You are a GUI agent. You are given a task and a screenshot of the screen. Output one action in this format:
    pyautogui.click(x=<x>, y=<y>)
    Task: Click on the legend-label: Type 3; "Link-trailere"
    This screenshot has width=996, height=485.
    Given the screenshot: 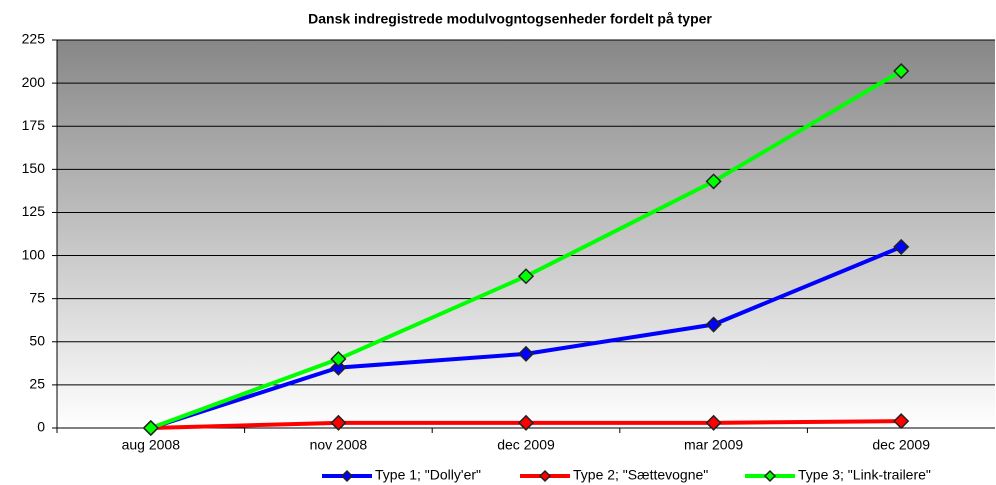 What is the action you would take?
    pyautogui.click(x=864, y=475)
    